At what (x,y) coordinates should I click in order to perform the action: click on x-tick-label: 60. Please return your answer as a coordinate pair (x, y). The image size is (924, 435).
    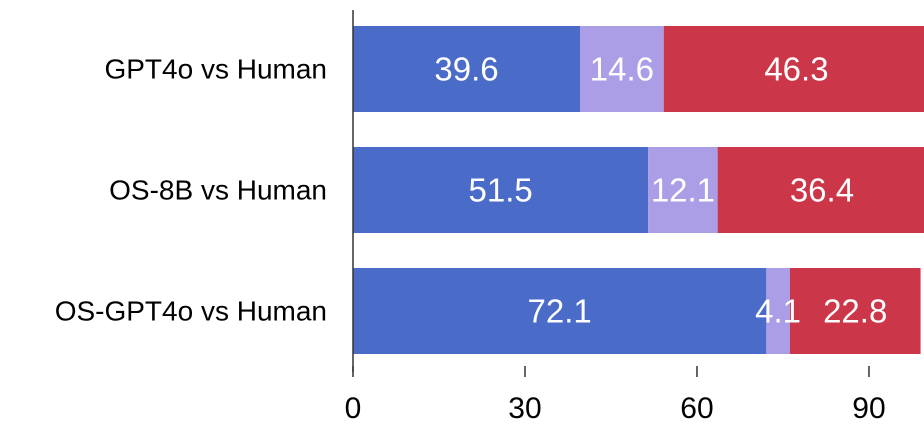
    Looking at the image, I should click on (696, 408).